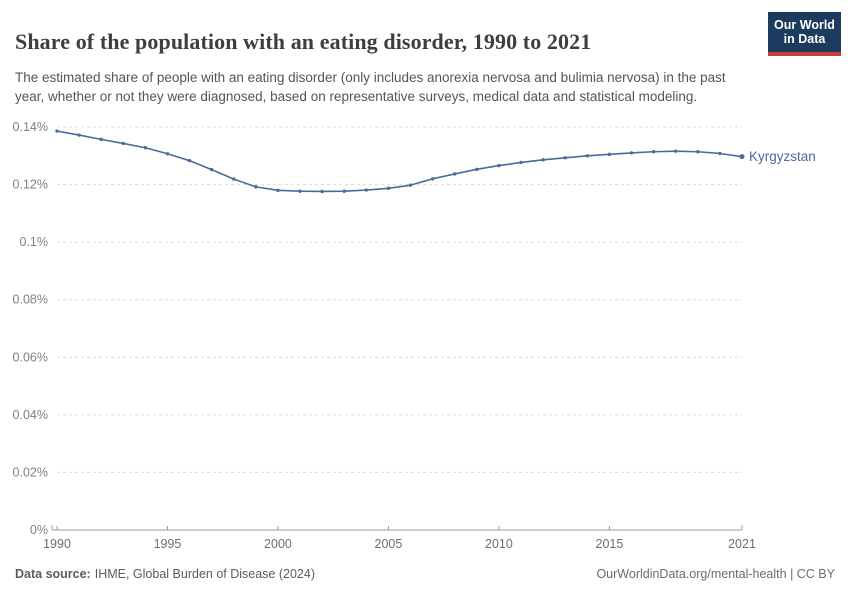 This screenshot has height=600, width=850. I want to click on y-tick-label: 0.04%, so click(30, 415).